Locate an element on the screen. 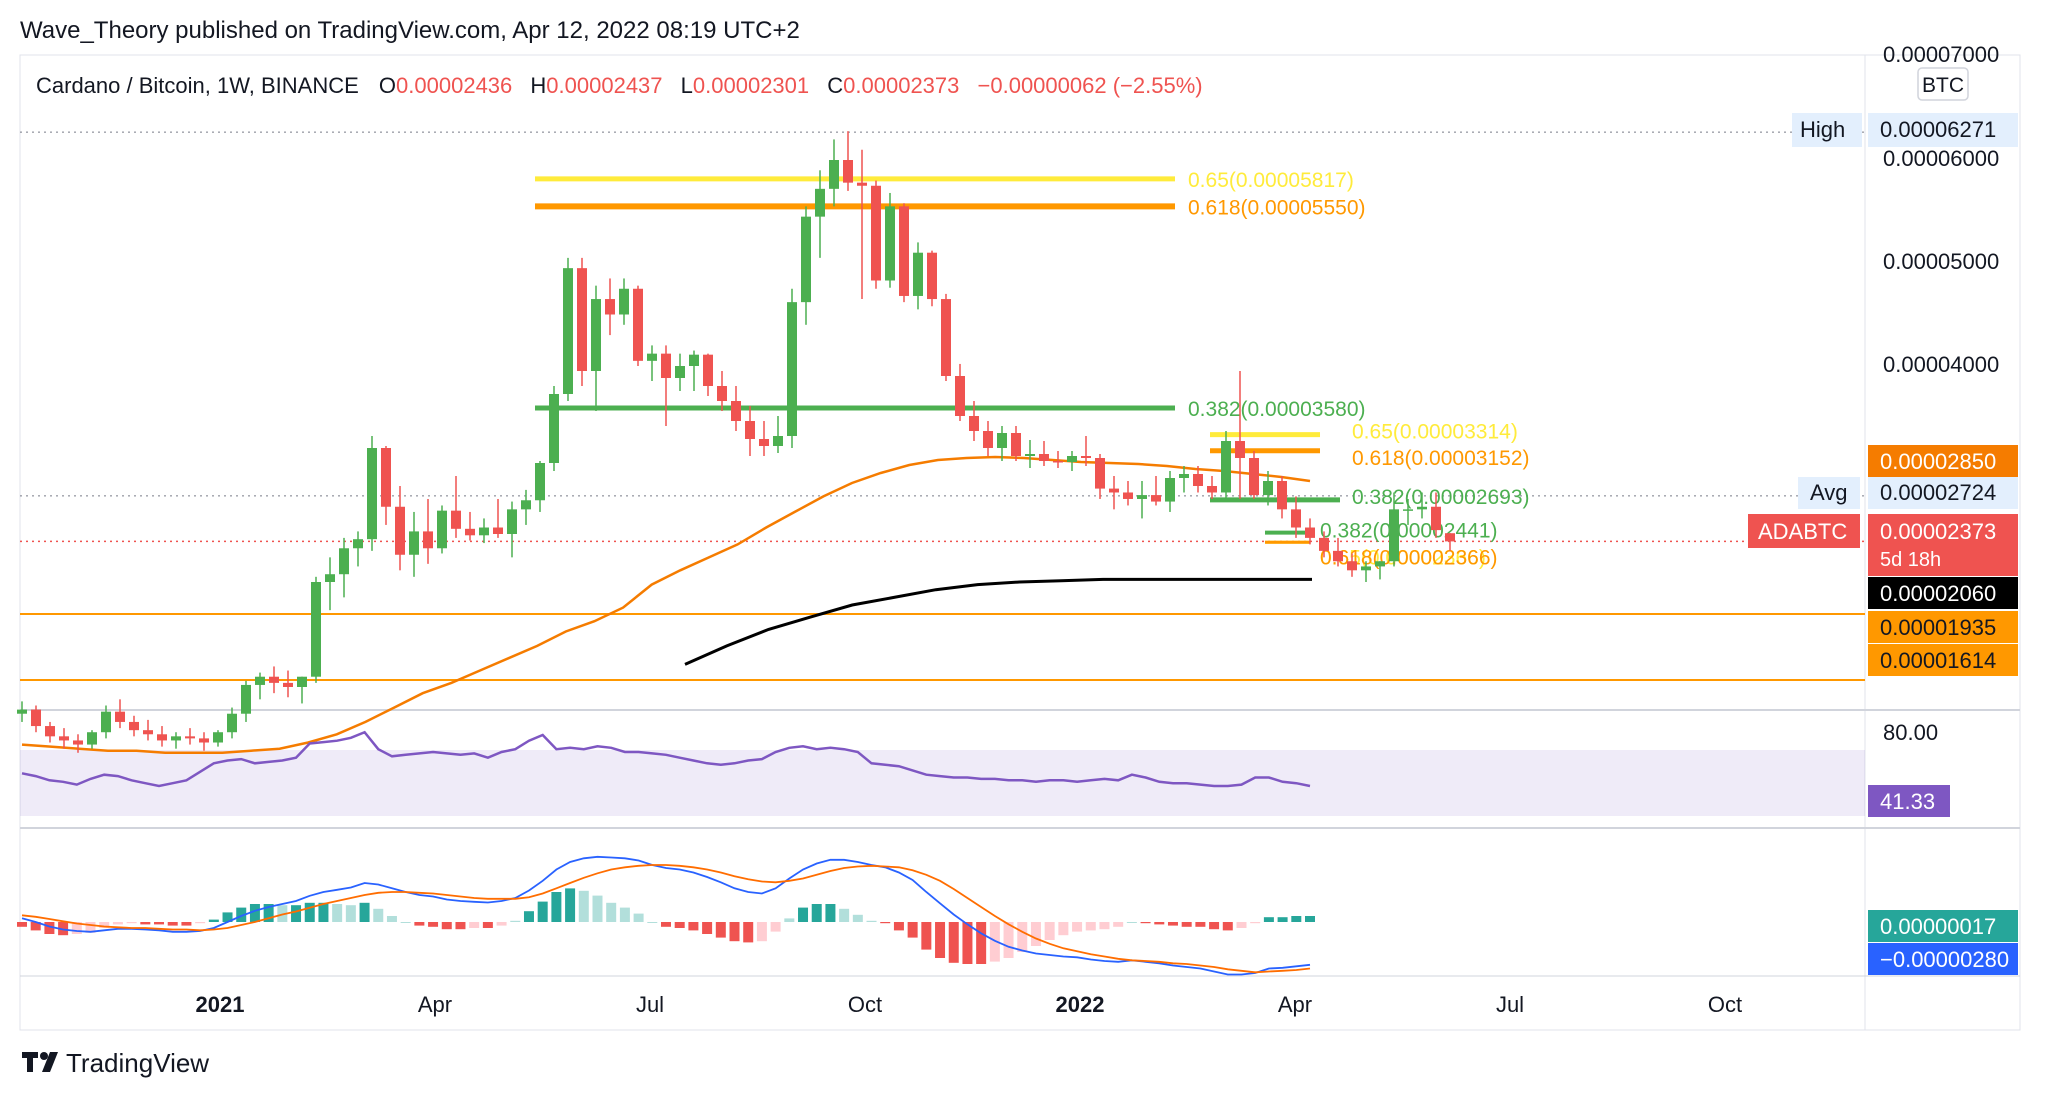  fib-level-label: 0.65(0.00005817) is located at coordinates (1271, 180).